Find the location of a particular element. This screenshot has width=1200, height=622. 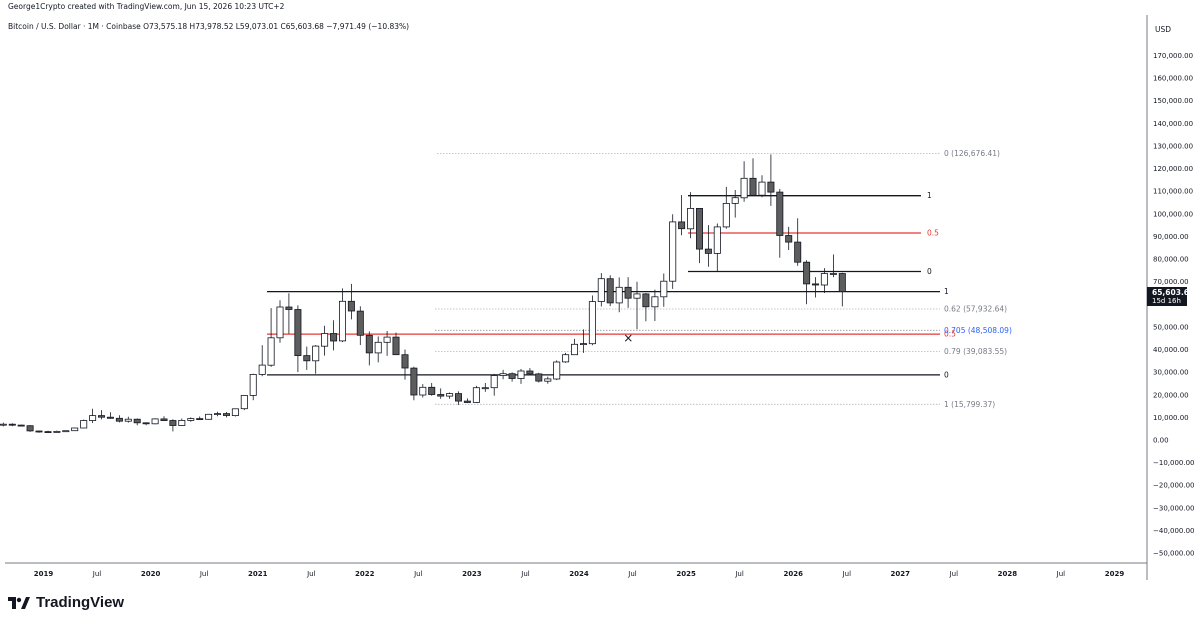

fib-top-level-label: 0.5 is located at coordinates (933, 233).